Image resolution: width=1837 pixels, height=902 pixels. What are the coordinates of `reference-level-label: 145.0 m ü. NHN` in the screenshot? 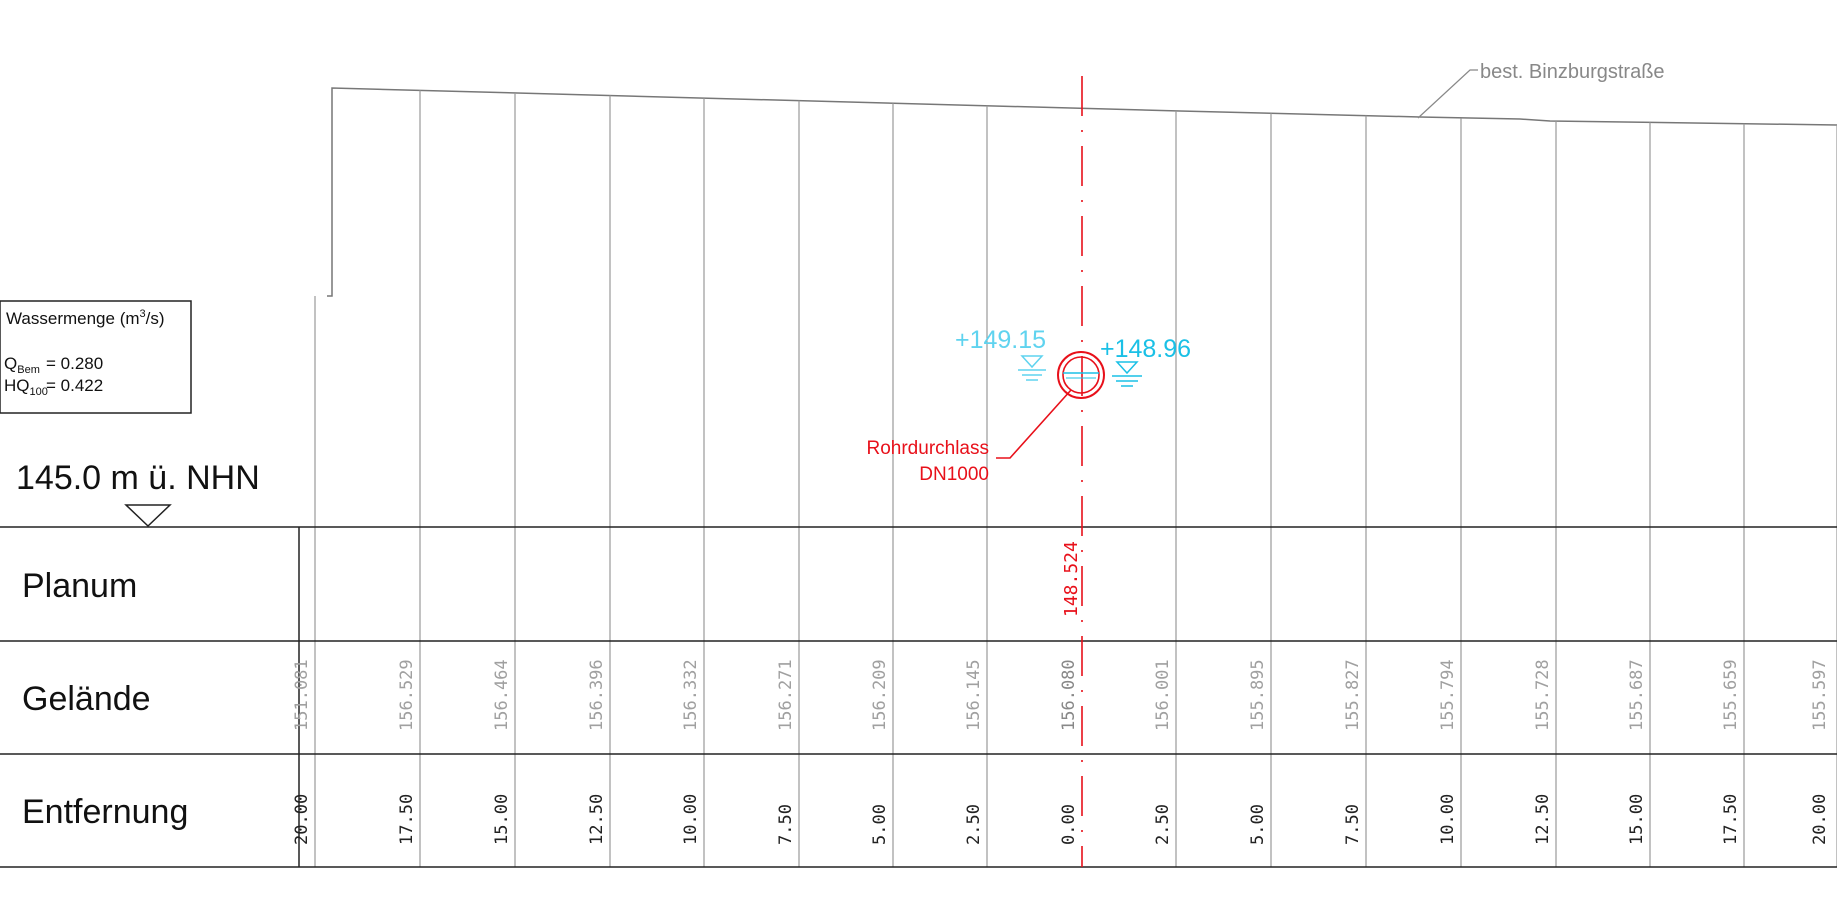 It's located at (138, 478).